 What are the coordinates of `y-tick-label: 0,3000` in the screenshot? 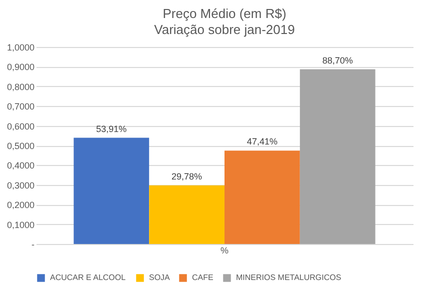 It's located at (20, 185).